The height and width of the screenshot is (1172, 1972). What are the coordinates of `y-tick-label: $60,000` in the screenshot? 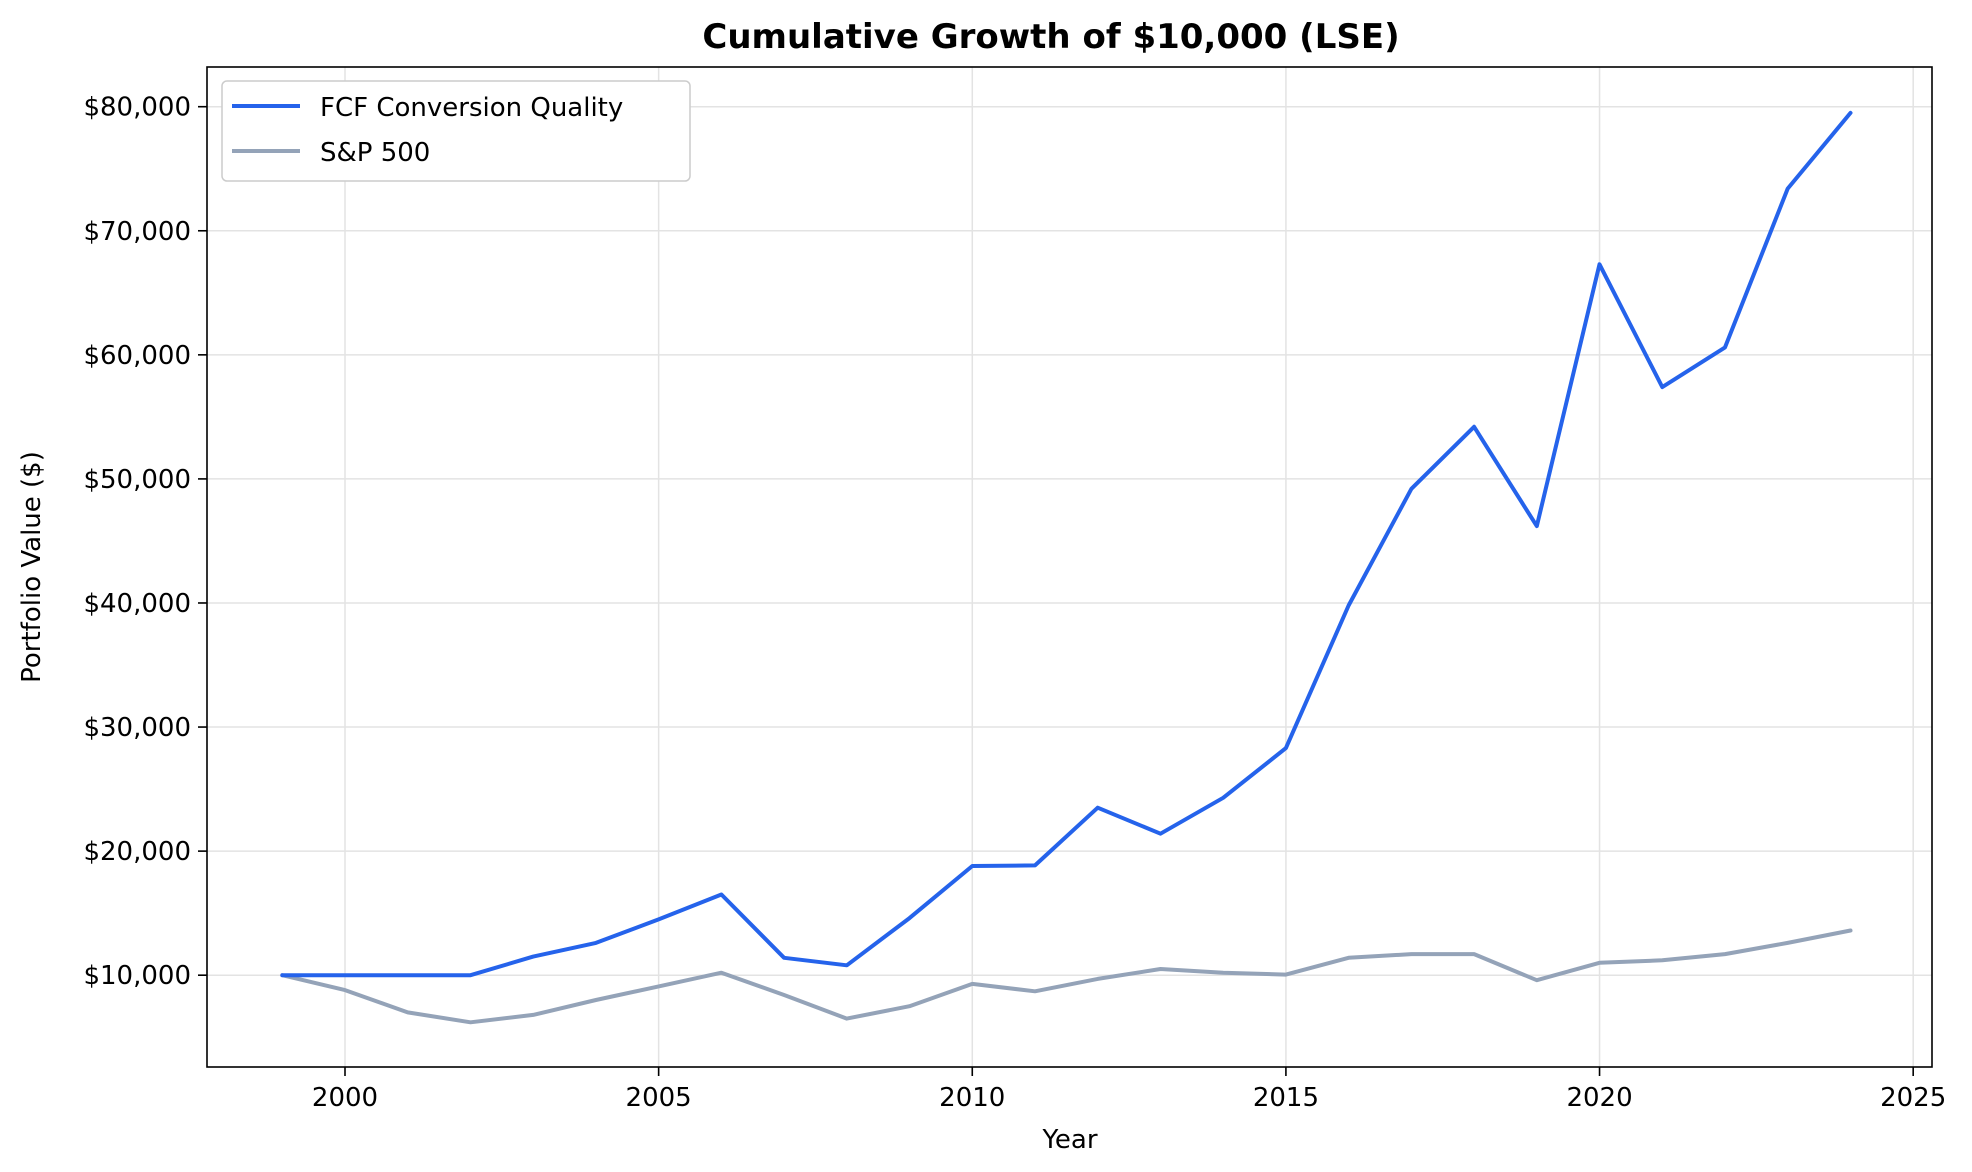 It's located at (137, 356).